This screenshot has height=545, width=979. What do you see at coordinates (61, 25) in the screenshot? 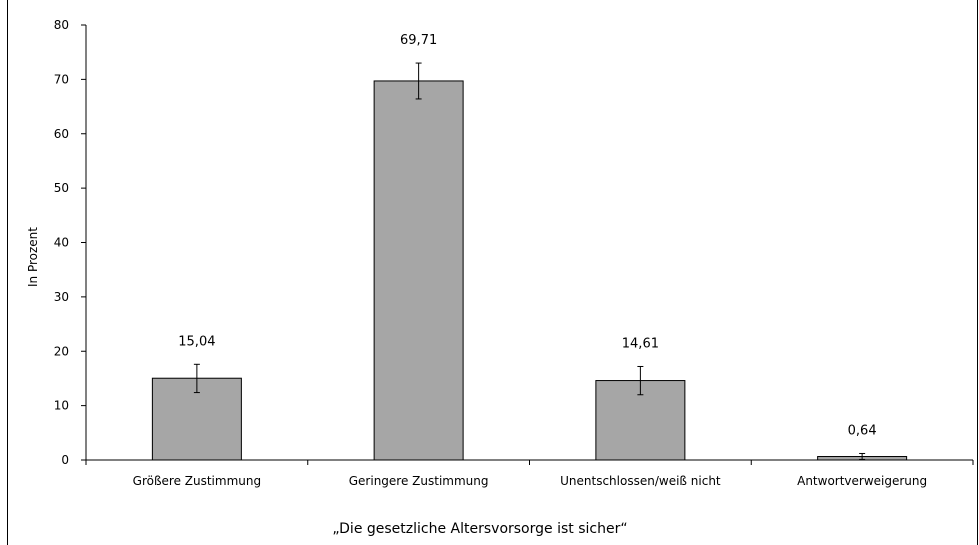
I see `y-tick-label: 80` at bounding box center [61, 25].